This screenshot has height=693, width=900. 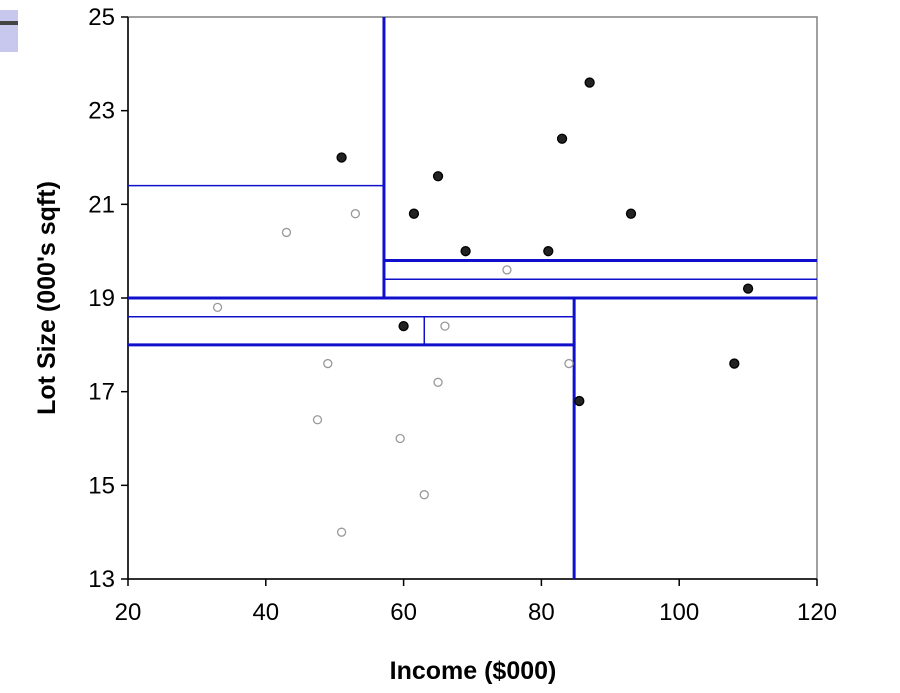 What do you see at coordinates (101, 579) in the screenshot?
I see `y-tick-label: 13` at bounding box center [101, 579].